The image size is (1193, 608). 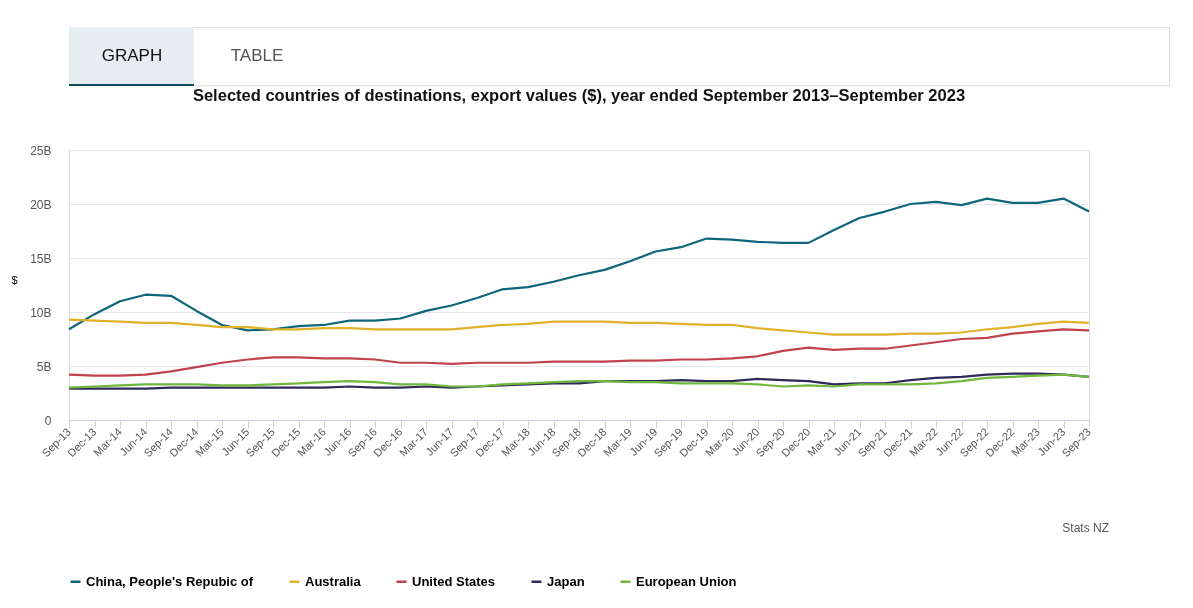 I want to click on y-axis-title: $, so click(x=14, y=279).